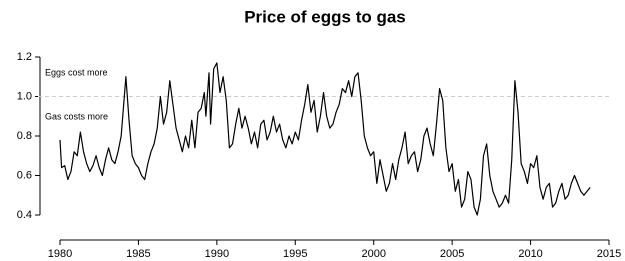 The image size is (625, 261). I want to click on annotation: Gas costs more, so click(76, 116).